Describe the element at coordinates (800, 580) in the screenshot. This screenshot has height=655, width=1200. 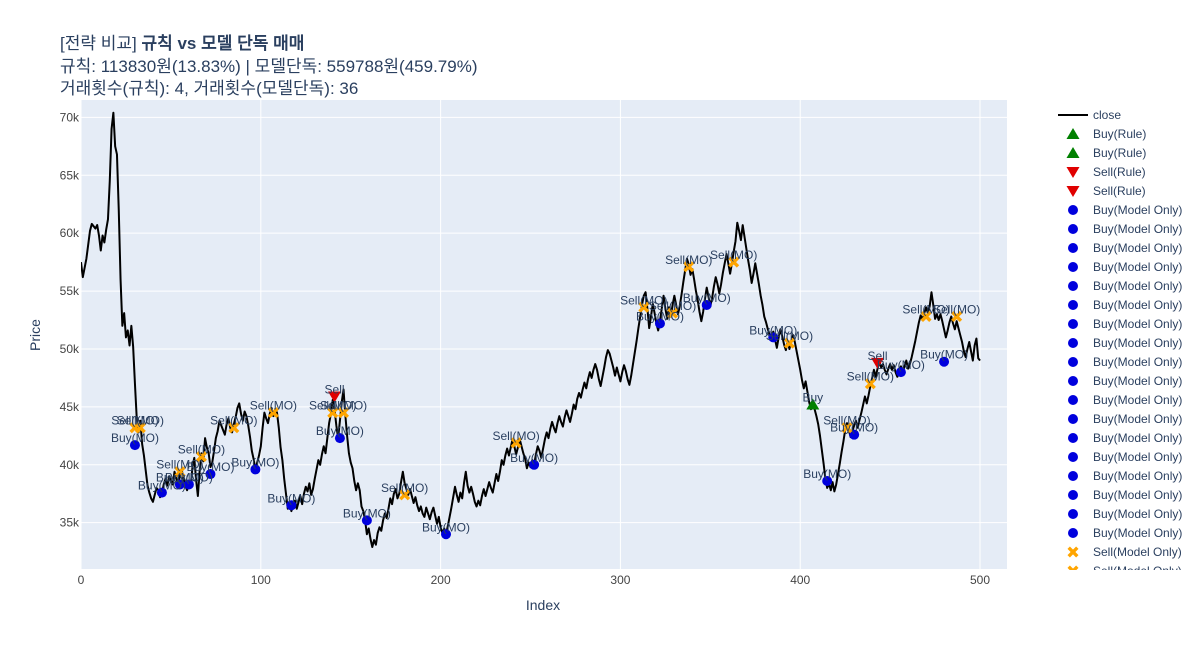
I see `x-tick-label: 400` at that location.